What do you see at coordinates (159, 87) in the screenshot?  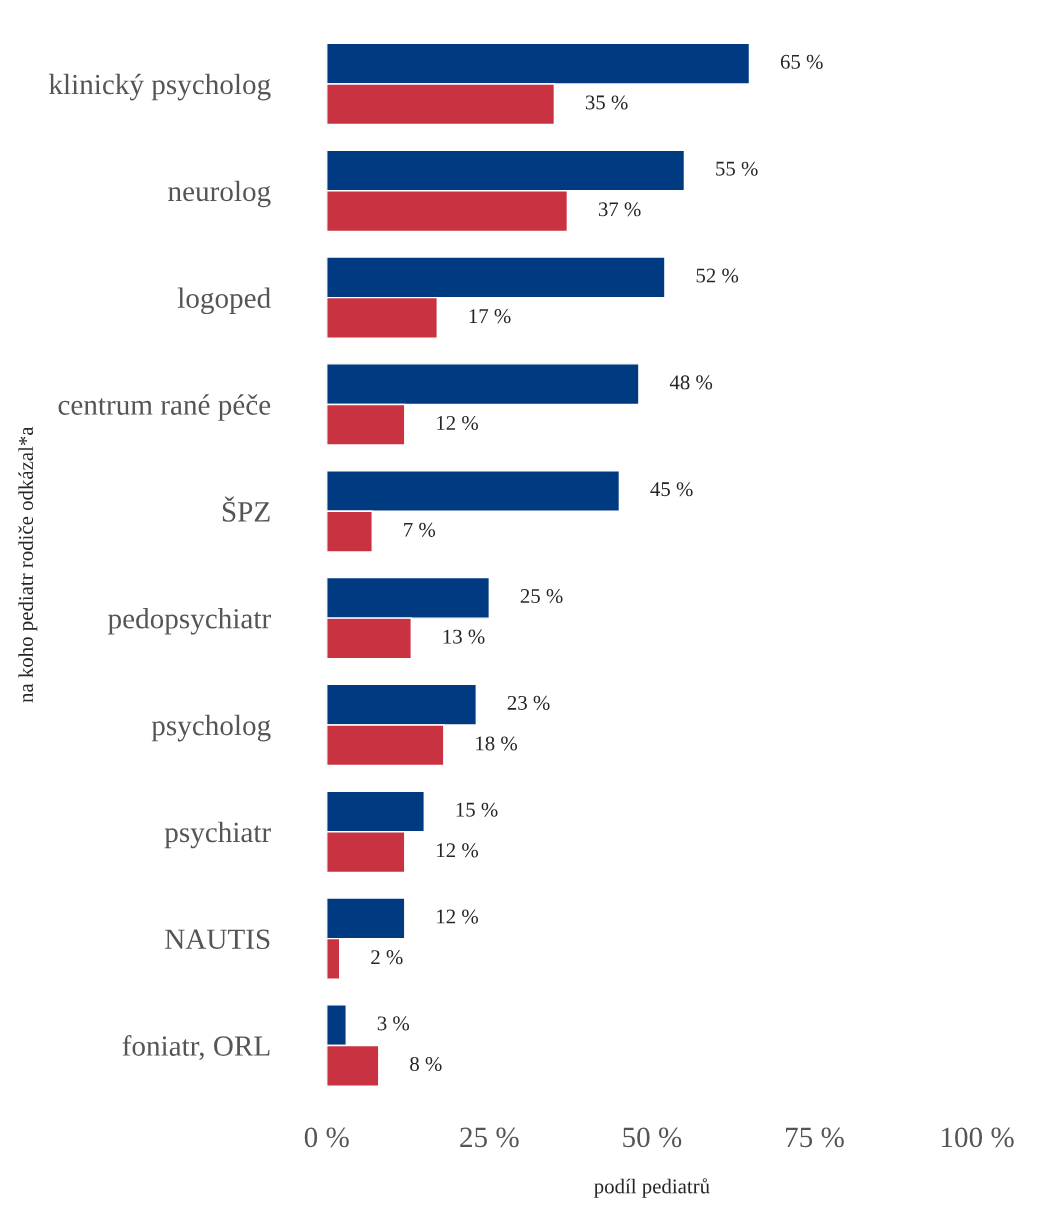 I see `y-tick-label: klinický psycholog` at bounding box center [159, 87].